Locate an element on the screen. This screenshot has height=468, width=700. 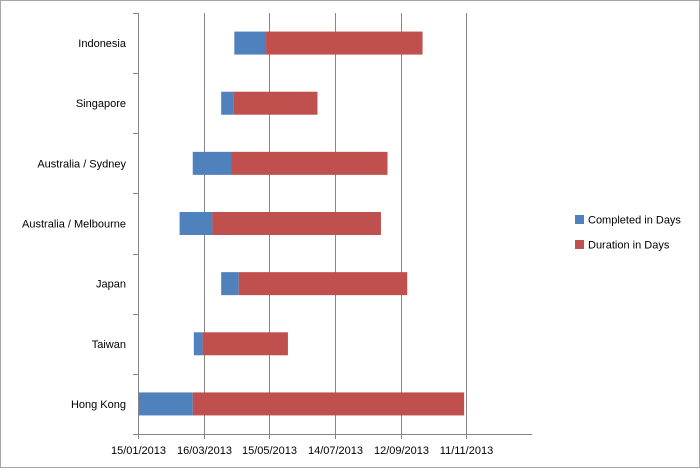
category-label: Indonesia is located at coordinates (102, 44).